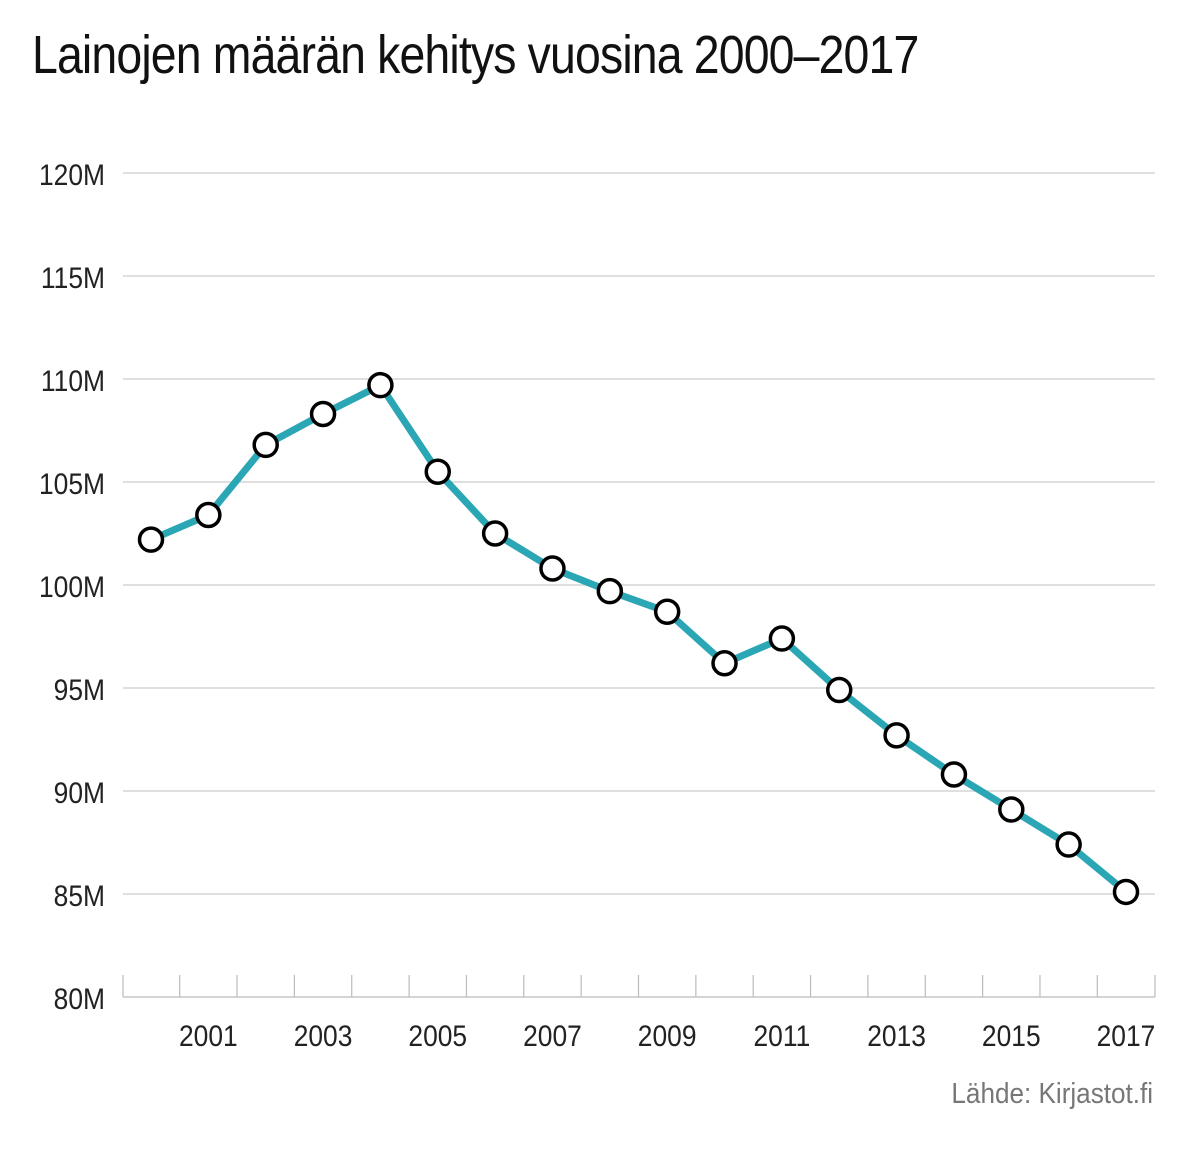  What do you see at coordinates (782, 1035) in the screenshot?
I see `x-tick-label: 2011` at bounding box center [782, 1035].